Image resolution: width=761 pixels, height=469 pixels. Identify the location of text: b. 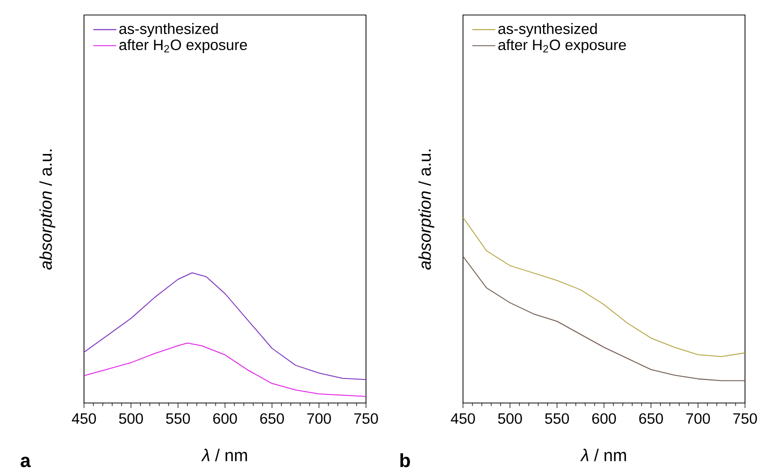
(405, 460).